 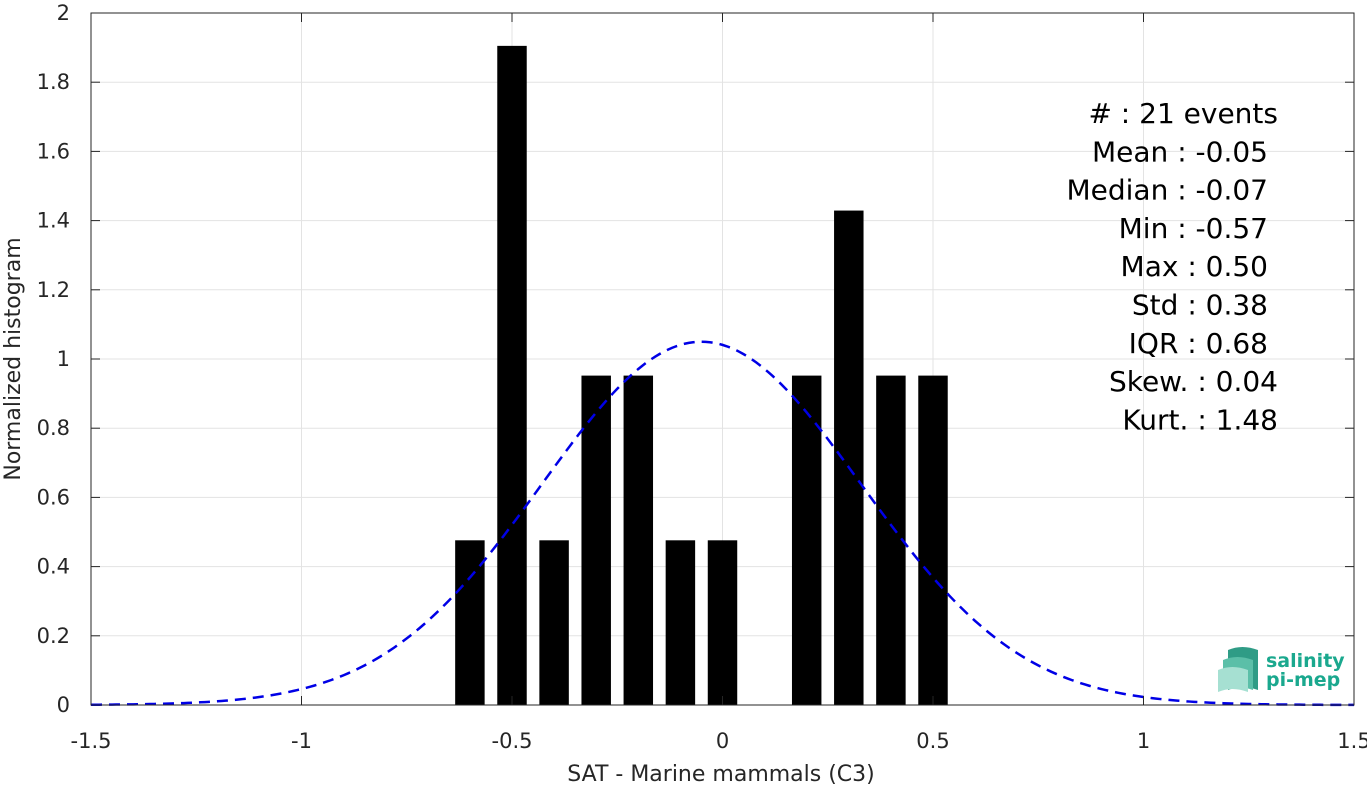 I want to click on stat-line-8: Kurt. : 1.48, so click(x=1200, y=419).